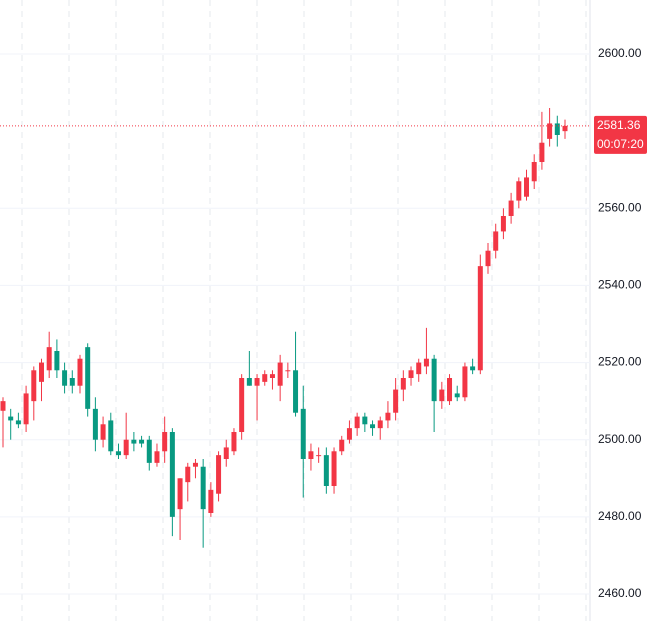  What do you see at coordinates (620, 207) in the screenshot?
I see `y-tick-label: 2560.00` at bounding box center [620, 207].